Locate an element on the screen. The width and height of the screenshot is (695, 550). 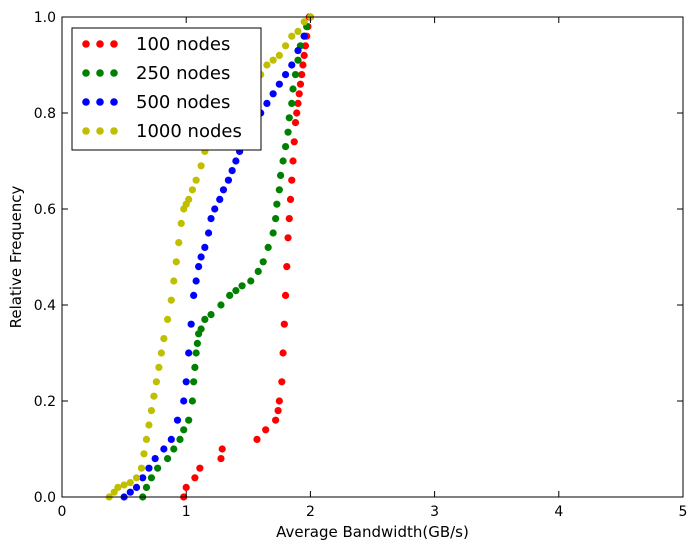
legend-item: 500 nodes is located at coordinates (156, 102).